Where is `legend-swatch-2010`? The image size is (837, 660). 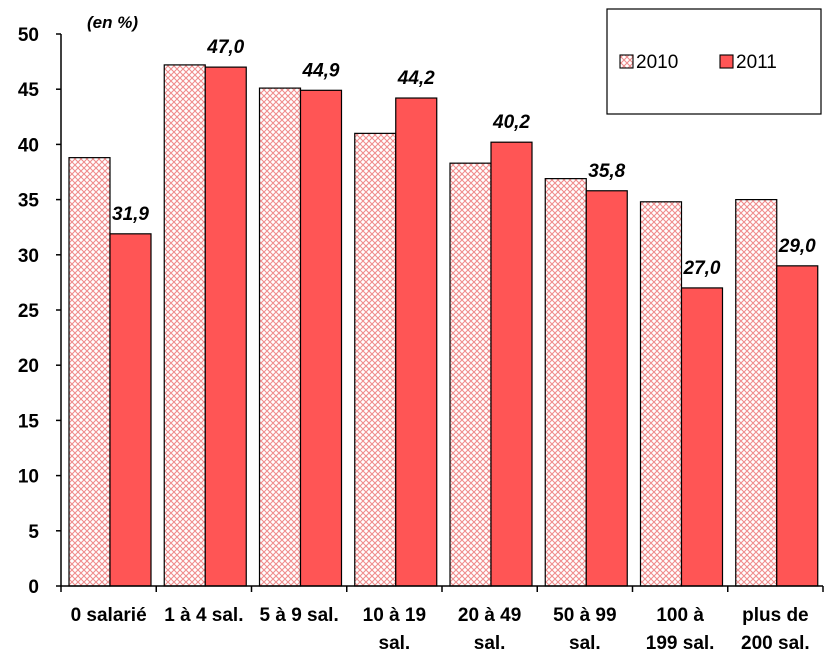 legend-swatch-2010 is located at coordinates (626, 61).